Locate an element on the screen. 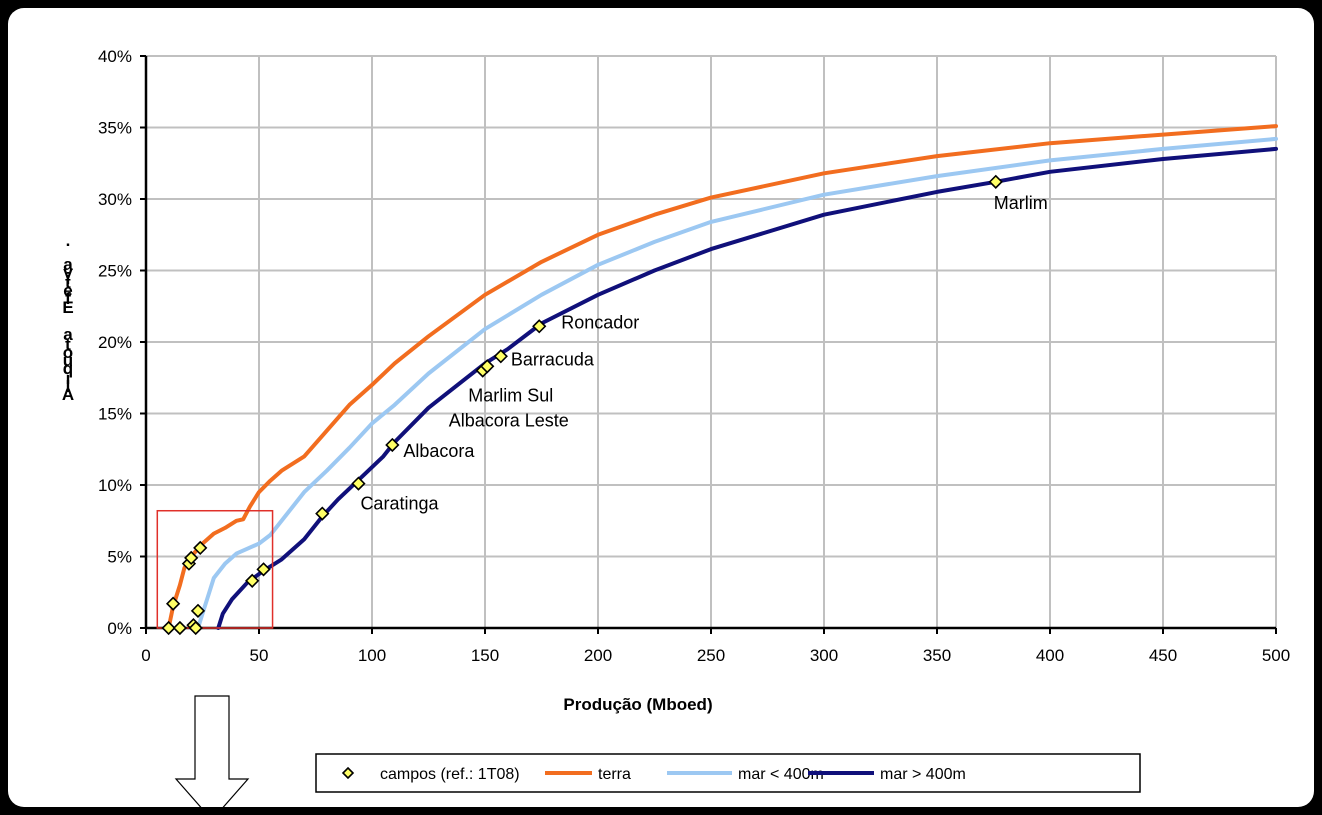 This screenshot has width=1322, height=815. y-axis-title-glyph: E is located at coordinates (67, 307).